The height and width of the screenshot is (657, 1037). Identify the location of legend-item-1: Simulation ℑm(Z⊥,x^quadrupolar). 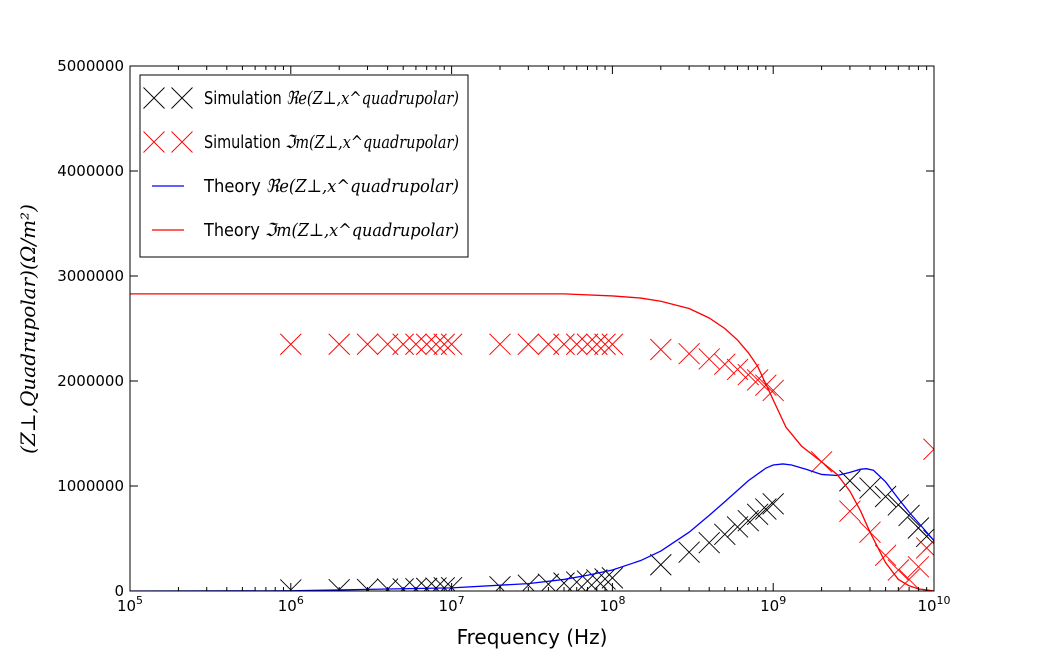
(301, 142).